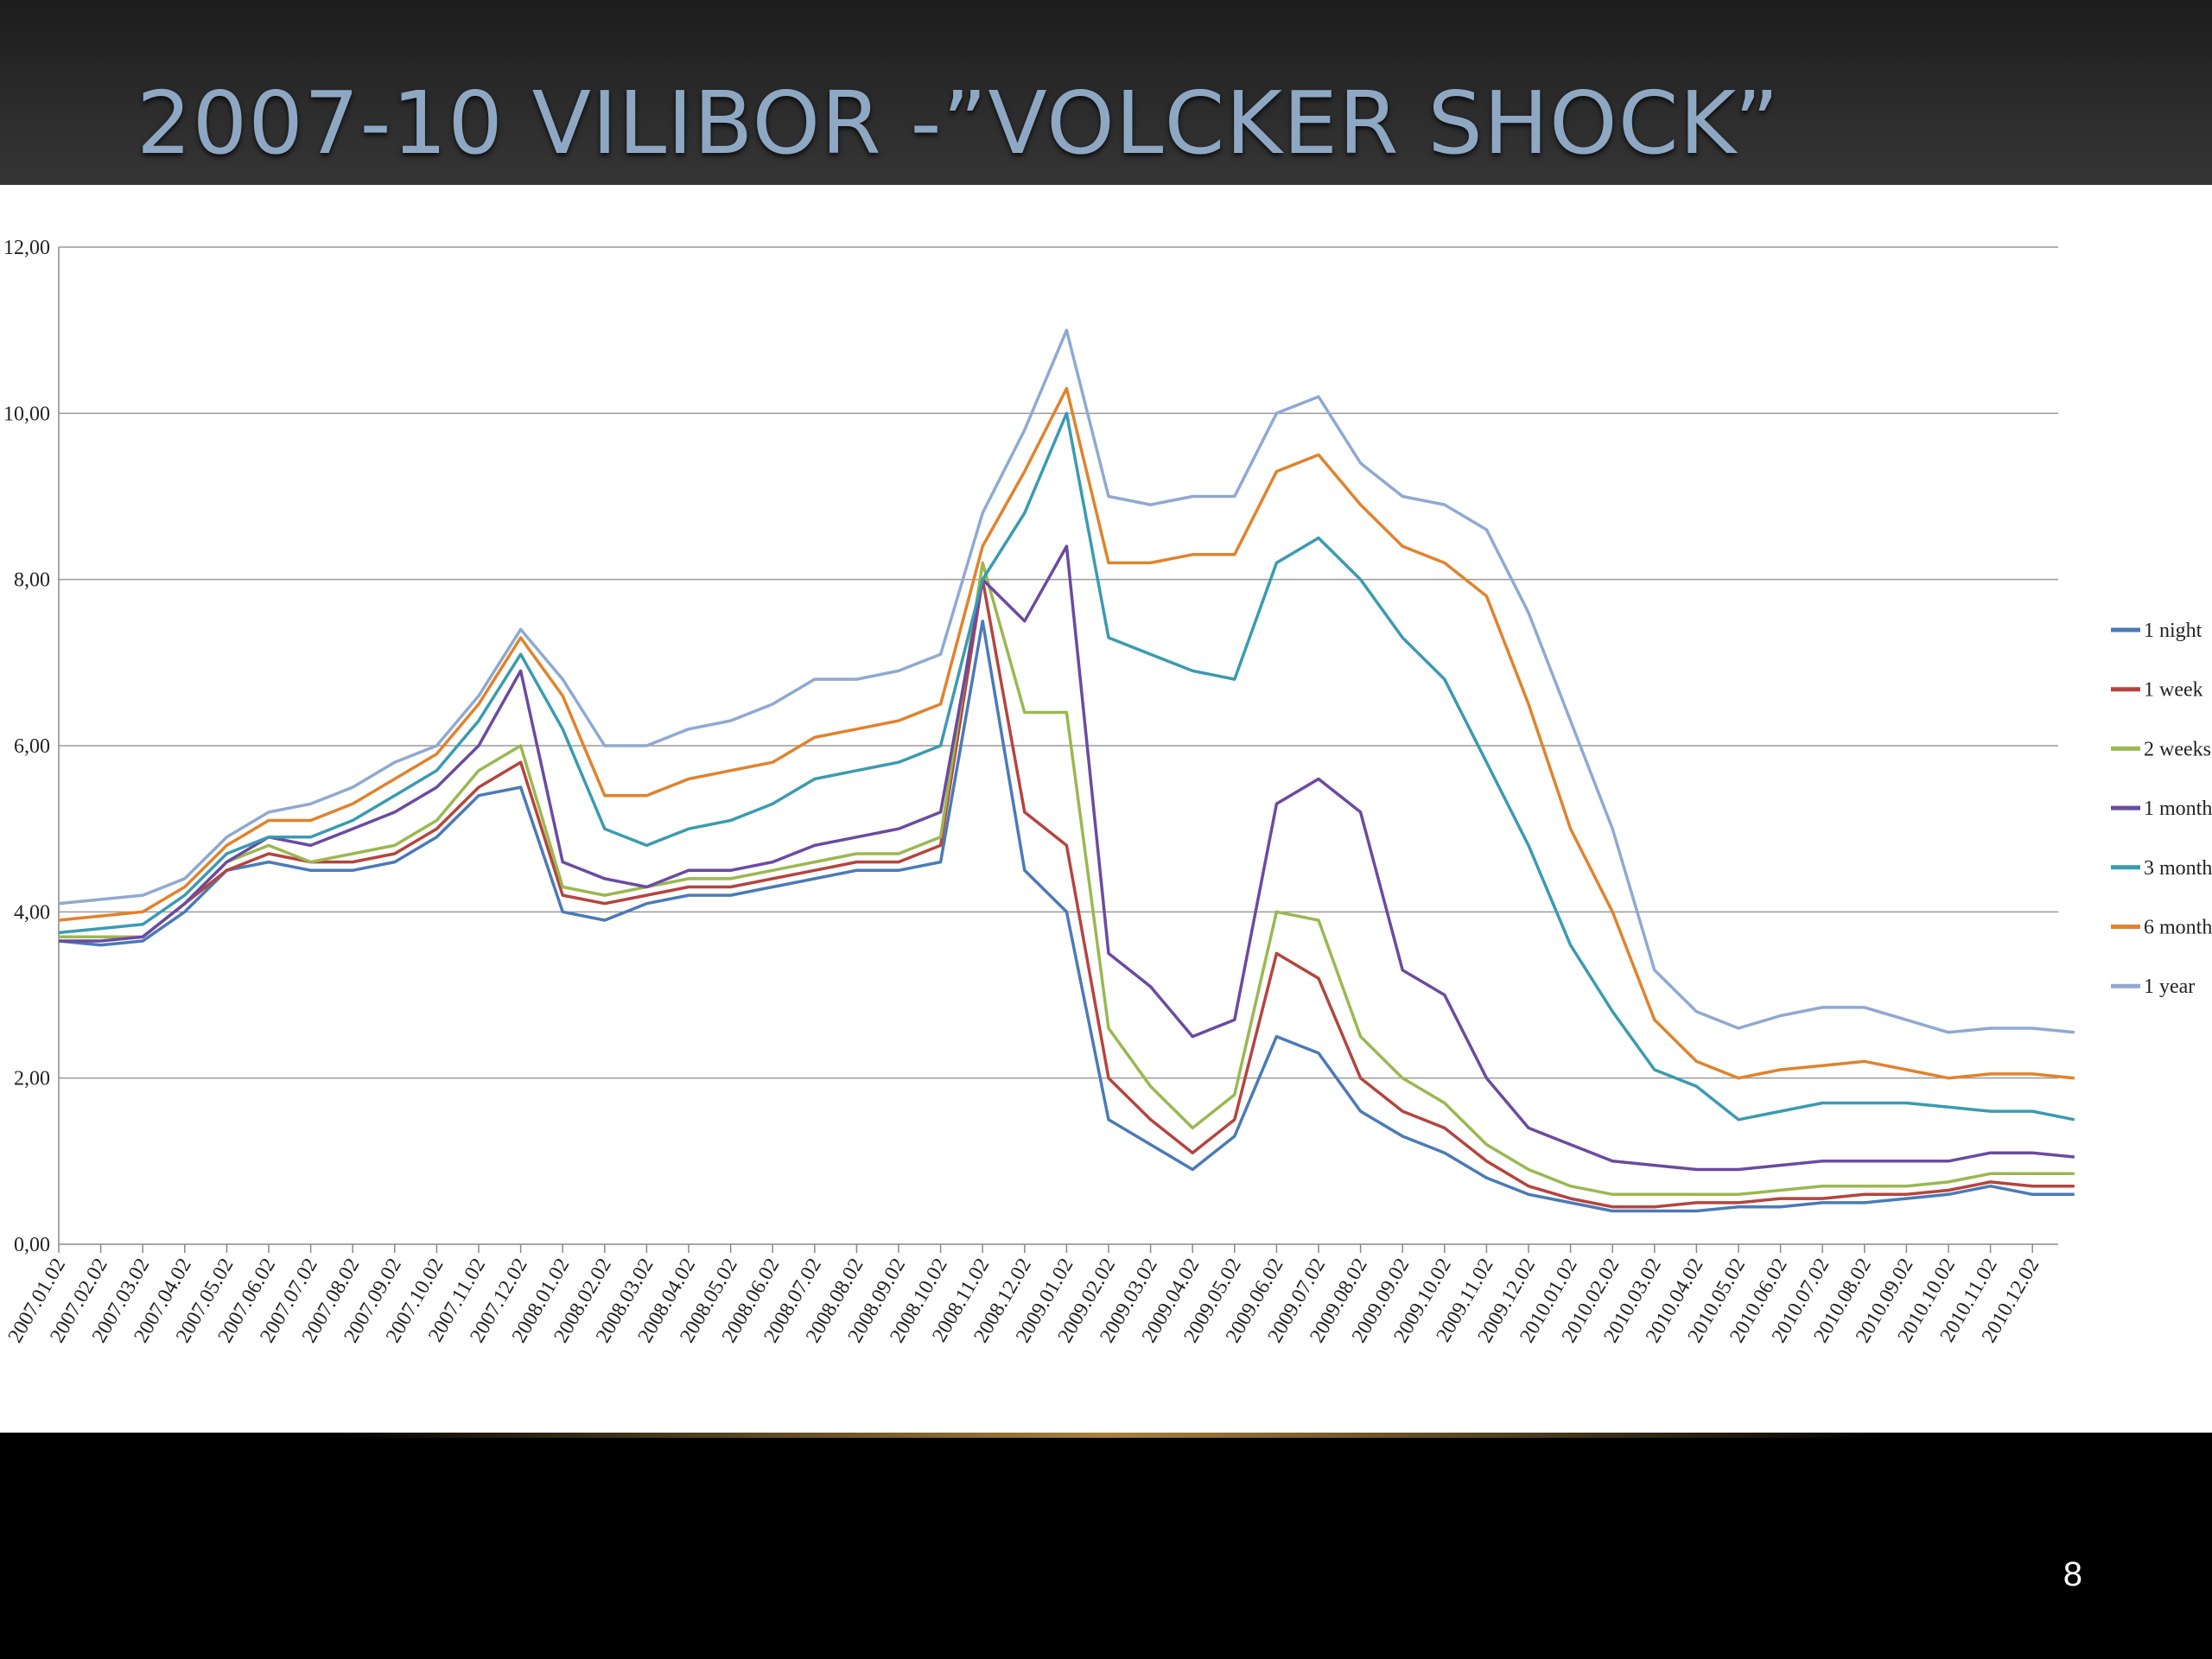 This screenshot has width=2212, height=1659. Describe the element at coordinates (26, 248) in the screenshot. I see `y-tick-label: 12,00` at that location.